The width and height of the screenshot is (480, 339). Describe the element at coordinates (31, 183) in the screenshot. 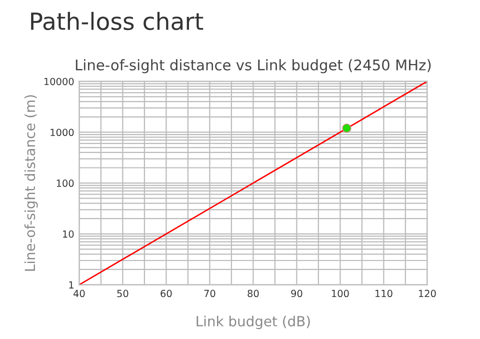

I see `y-axis-title: Line-of-sight distance (m)` at that location.